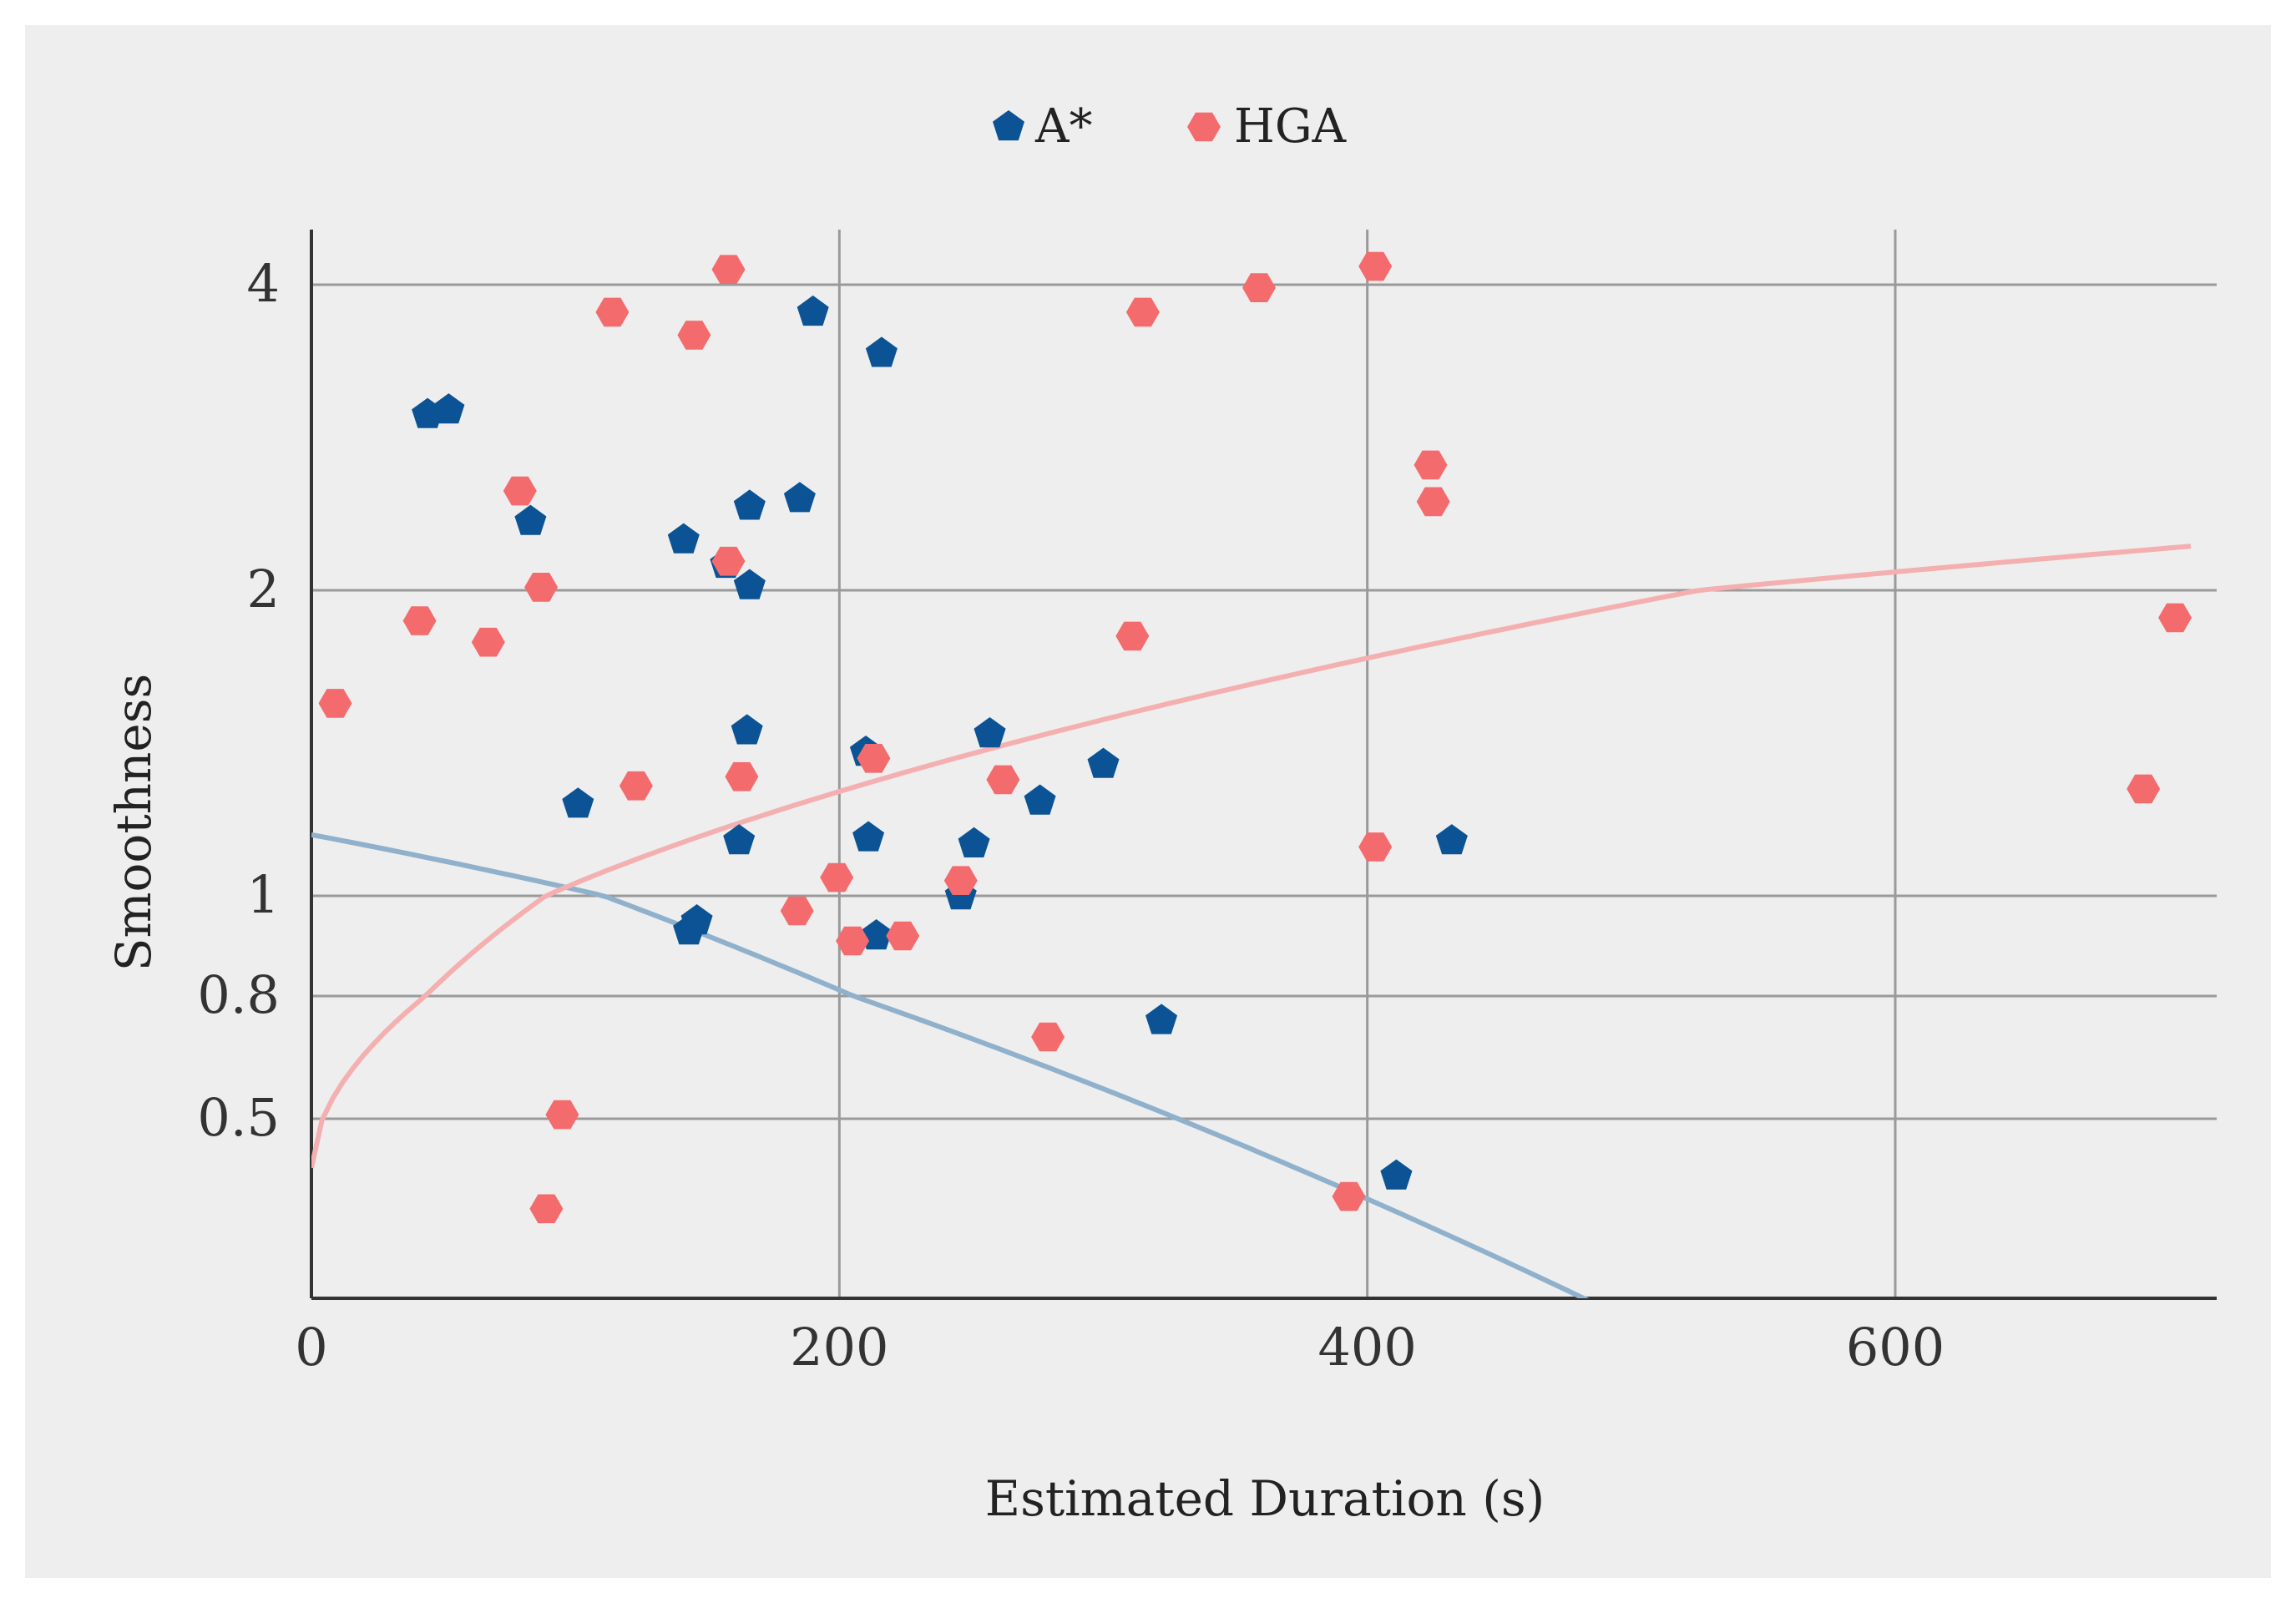  I want to click on legend-label-astar: A*, so click(1063, 126).